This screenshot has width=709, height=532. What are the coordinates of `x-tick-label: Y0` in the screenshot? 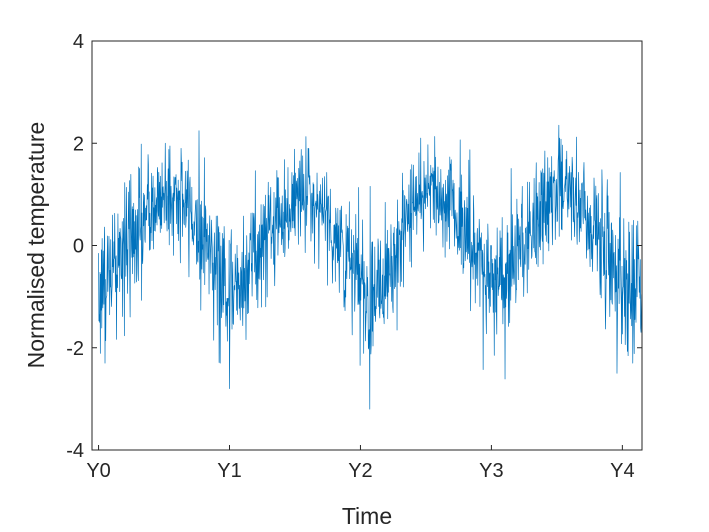 It's located at (98, 471).